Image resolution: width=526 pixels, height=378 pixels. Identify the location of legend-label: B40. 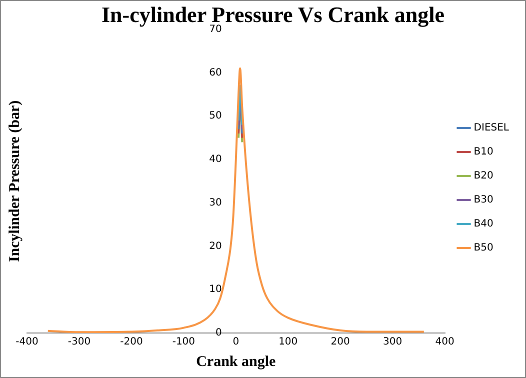
(484, 224).